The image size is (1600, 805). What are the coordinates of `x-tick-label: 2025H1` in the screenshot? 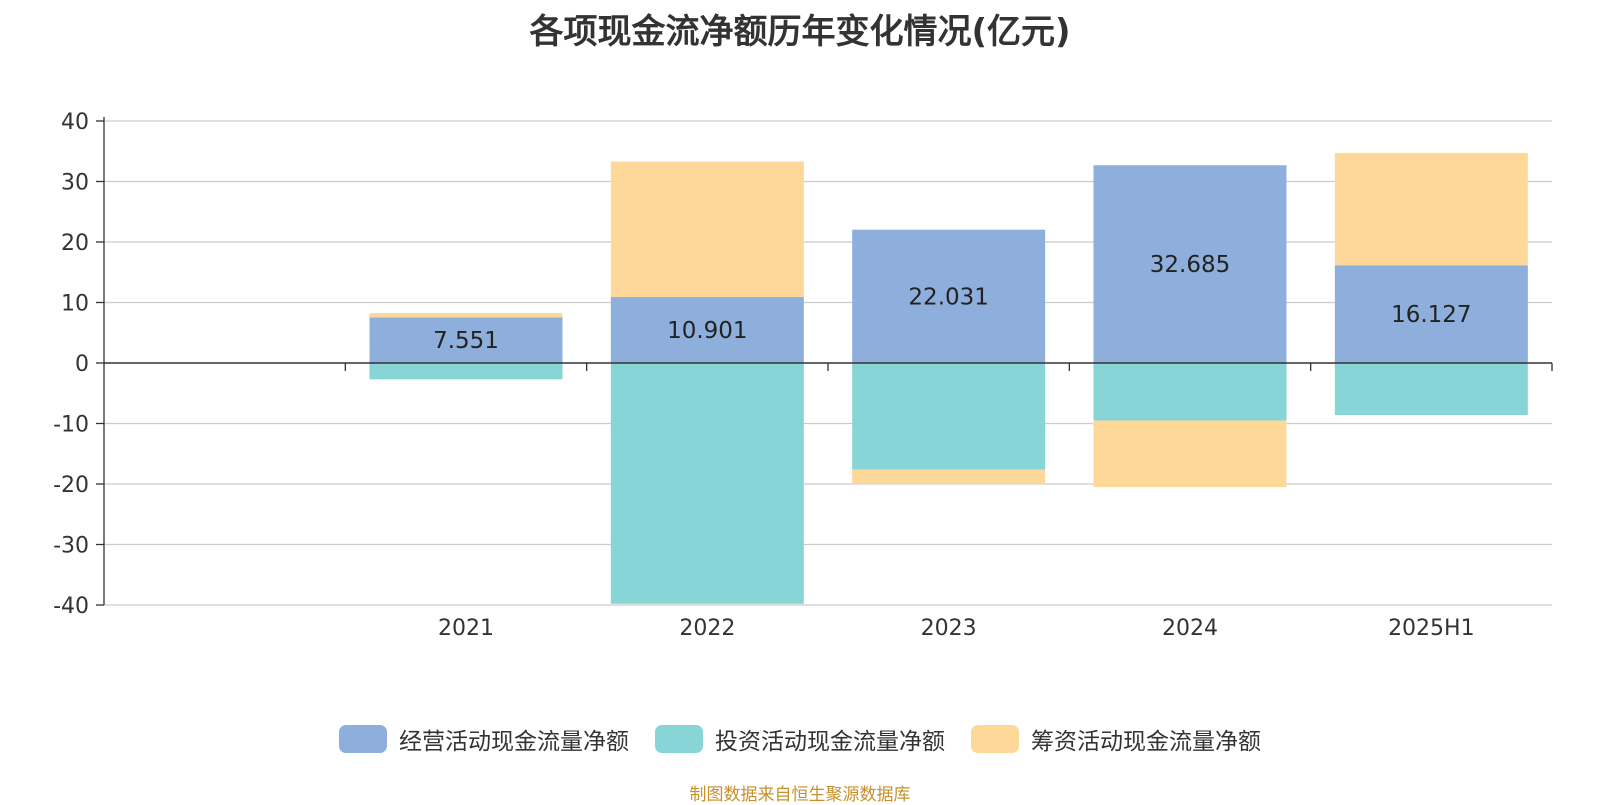 It's located at (1431, 628).